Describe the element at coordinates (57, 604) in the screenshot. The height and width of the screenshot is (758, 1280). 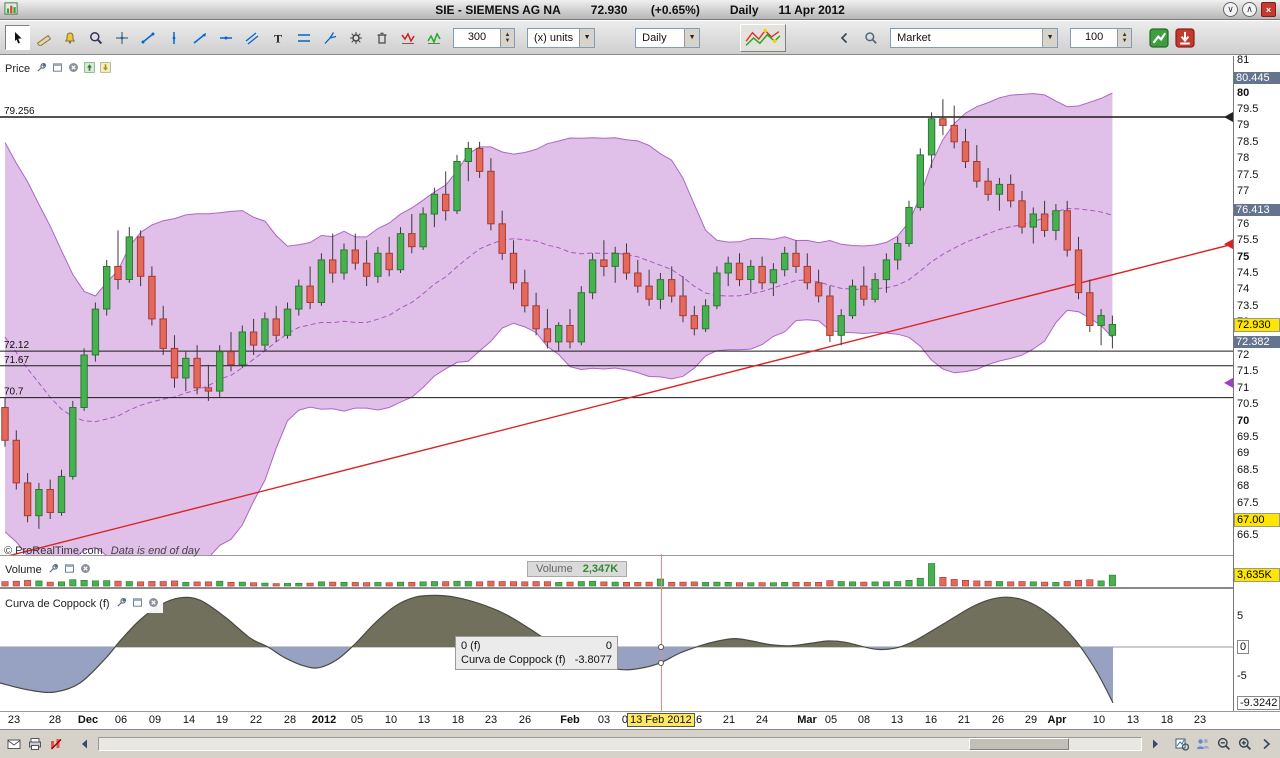
I see `coppock-panel-title: Curva de Coppock (f)` at that location.